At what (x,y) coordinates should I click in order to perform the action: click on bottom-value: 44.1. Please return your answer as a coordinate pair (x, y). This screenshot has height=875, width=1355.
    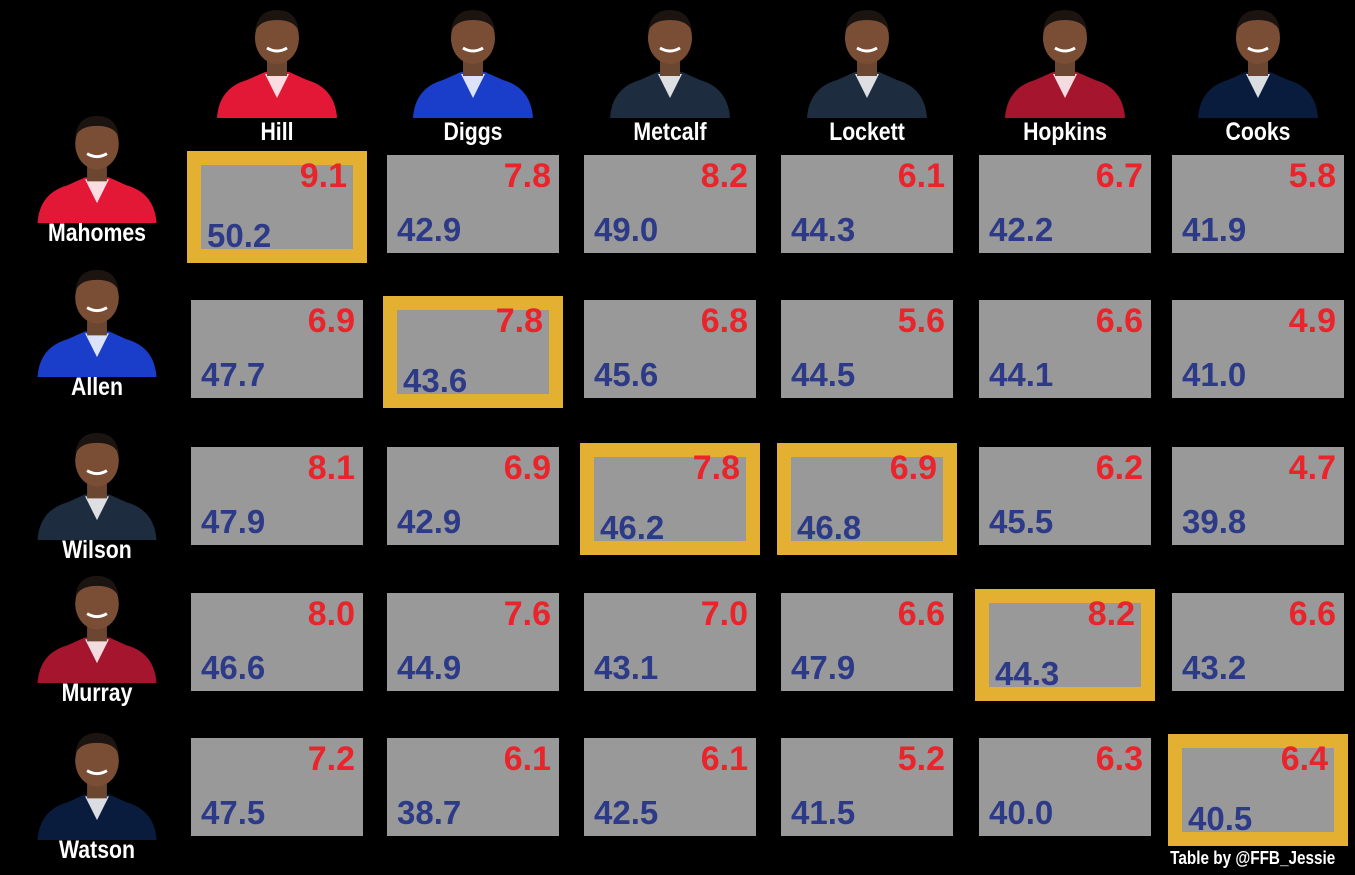
    Looking at the image, I should click on (1021, 374).